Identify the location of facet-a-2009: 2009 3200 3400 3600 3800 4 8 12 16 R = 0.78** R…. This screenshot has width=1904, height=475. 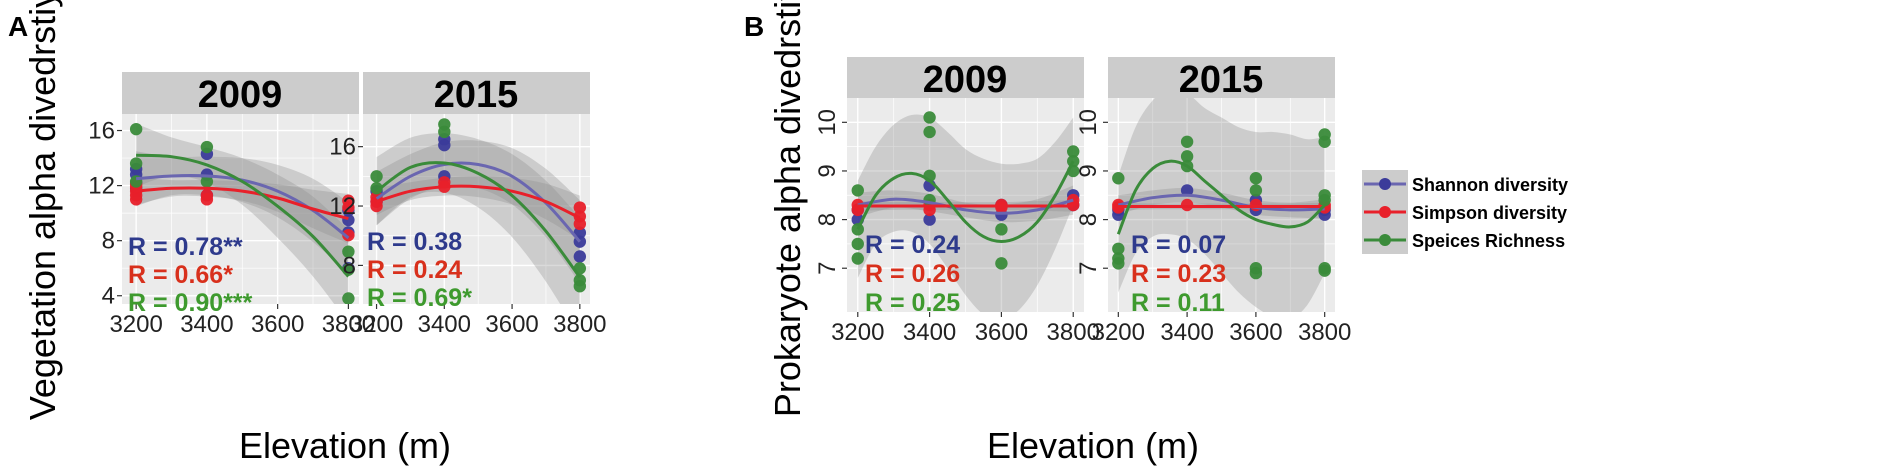
(231, 205).